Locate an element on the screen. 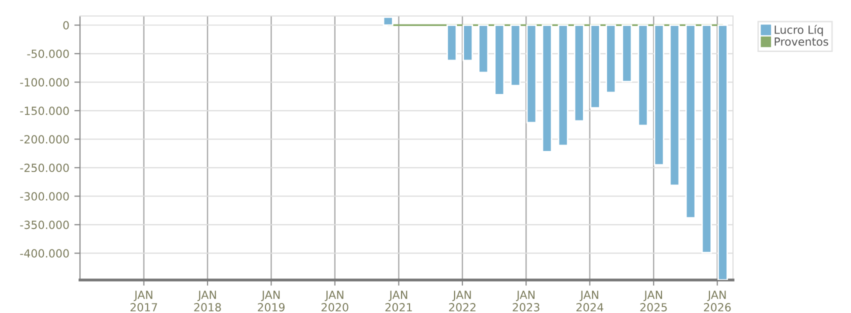 The image size is (851, 313). x-tick-label: JAN 2021 is located at coordinates (398, 301).